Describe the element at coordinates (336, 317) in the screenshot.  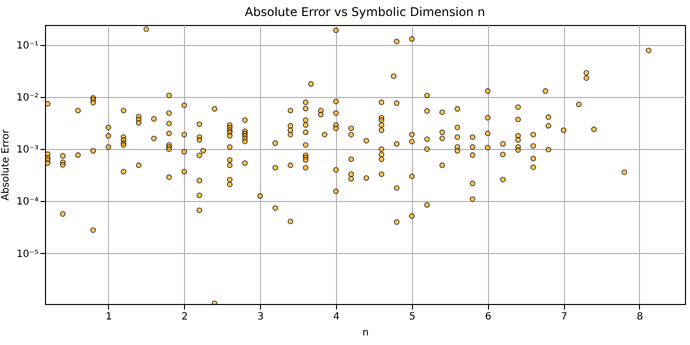
I see `x-tick-label: 4` at that location.